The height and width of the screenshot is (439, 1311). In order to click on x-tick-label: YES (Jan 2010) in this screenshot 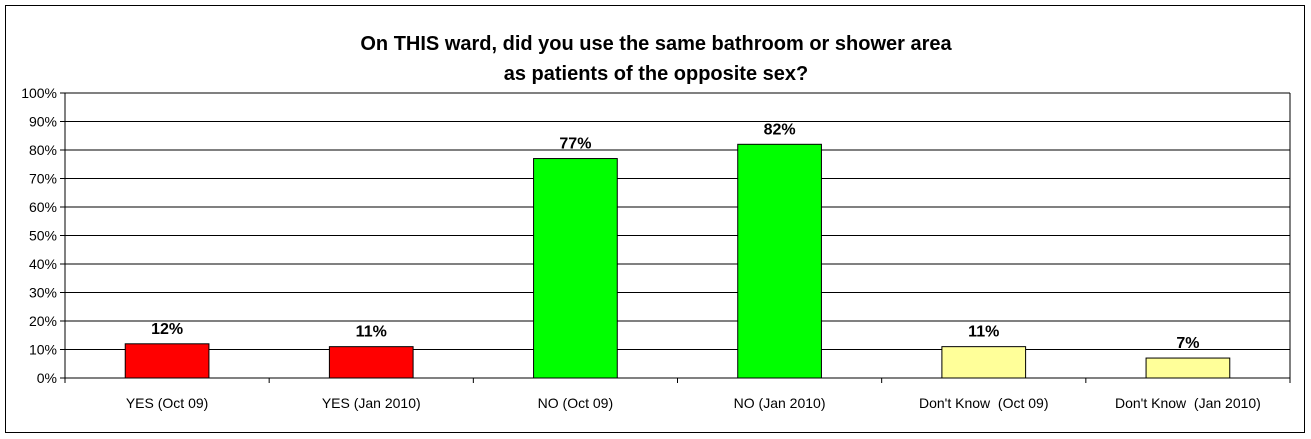, I will do `click(371, 403)`.